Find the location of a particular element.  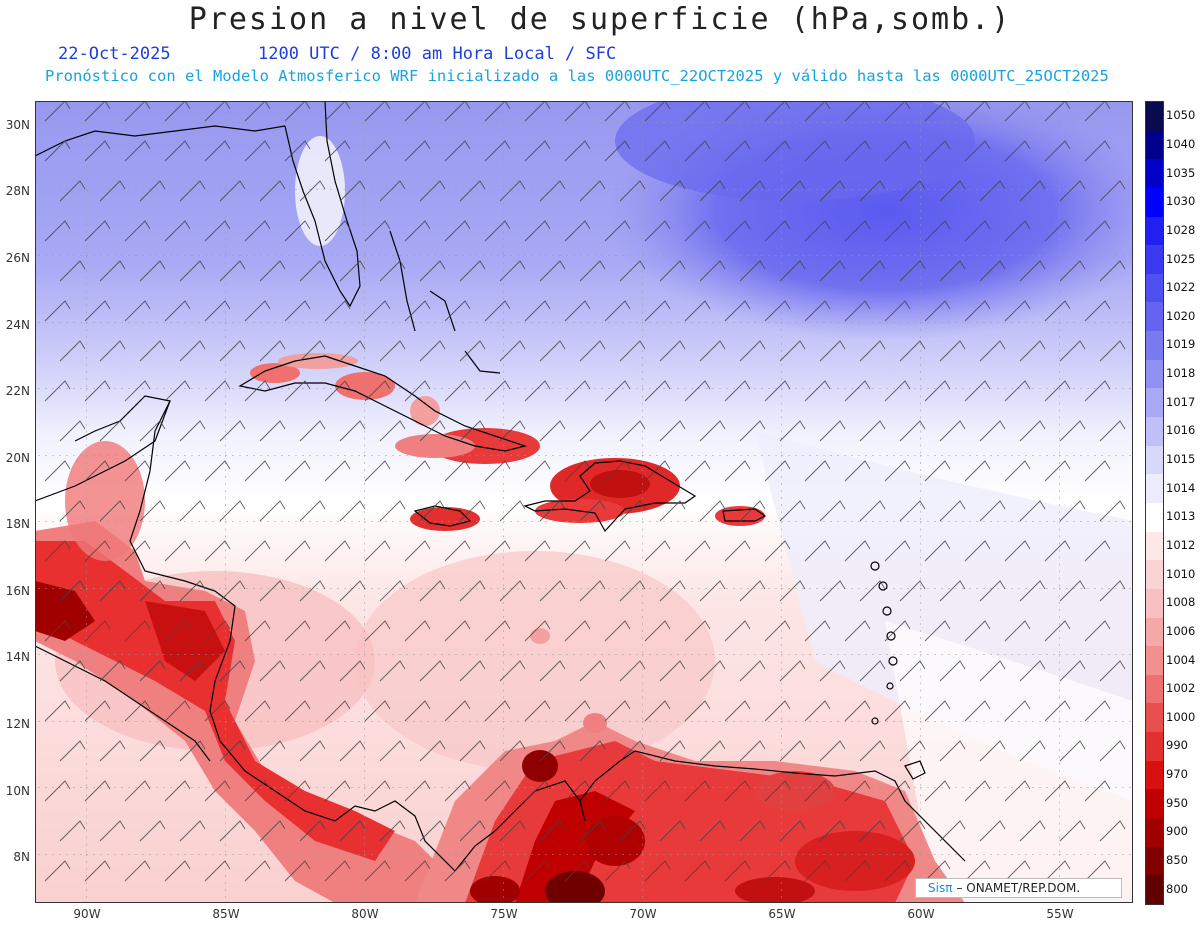

colorbar-label: 1008 is located at coordinates (1181, 602).